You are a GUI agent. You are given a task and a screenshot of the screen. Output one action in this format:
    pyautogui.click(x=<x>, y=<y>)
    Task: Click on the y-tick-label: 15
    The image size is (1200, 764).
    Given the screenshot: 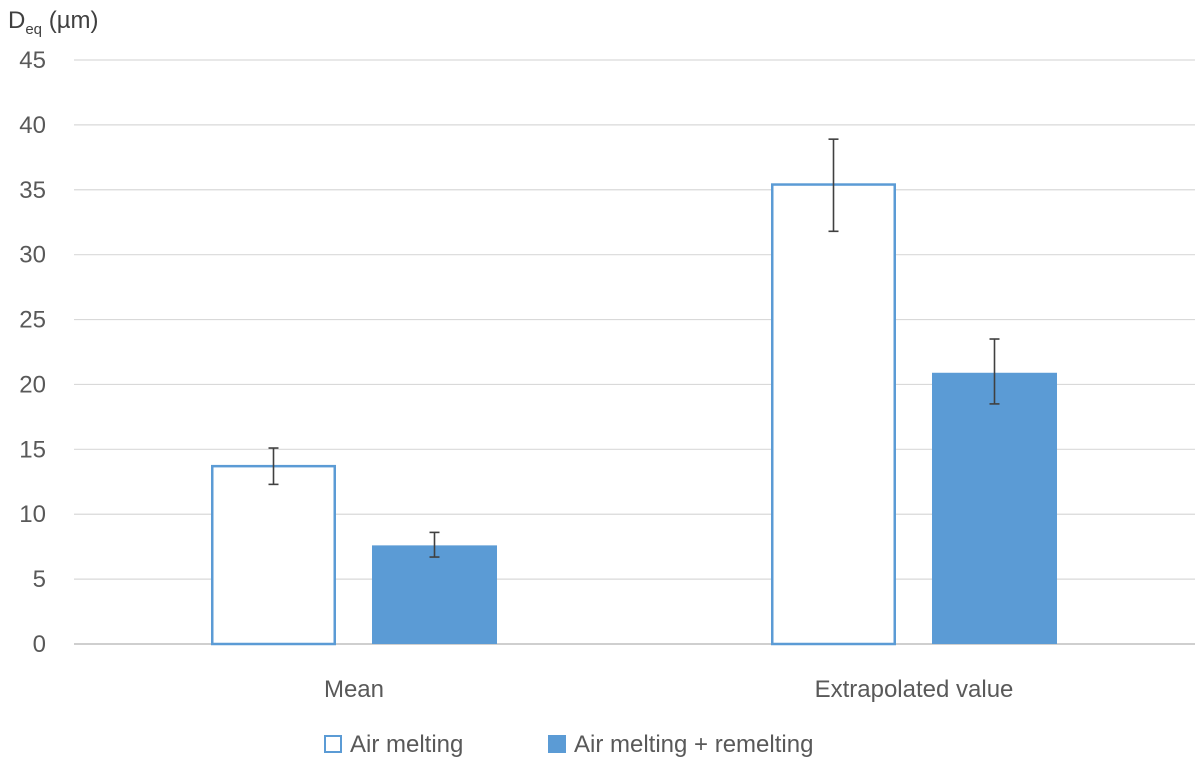 What is the action you would take?
    pyautogui.click(x=32, y=449)
    